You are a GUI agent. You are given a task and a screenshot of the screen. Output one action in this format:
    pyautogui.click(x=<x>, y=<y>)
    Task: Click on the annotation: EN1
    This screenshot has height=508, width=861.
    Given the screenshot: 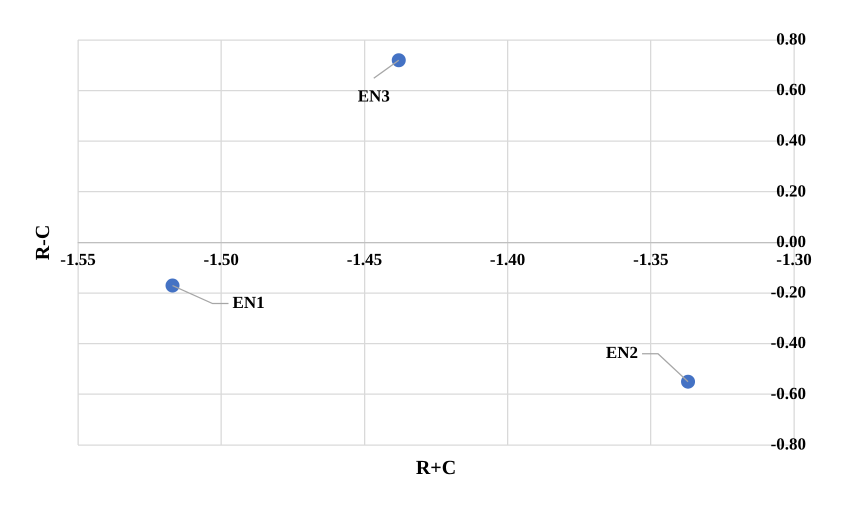 What is the action you would take?
    pyautogui.click(x=248, y=302)
    